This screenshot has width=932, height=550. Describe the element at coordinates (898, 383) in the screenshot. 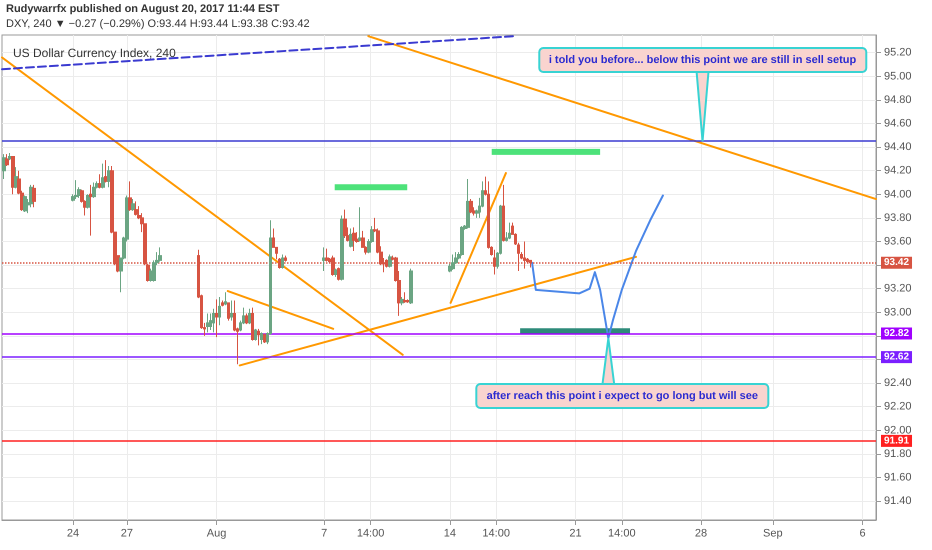

I see `y-tick-label: 92.40` at that location.